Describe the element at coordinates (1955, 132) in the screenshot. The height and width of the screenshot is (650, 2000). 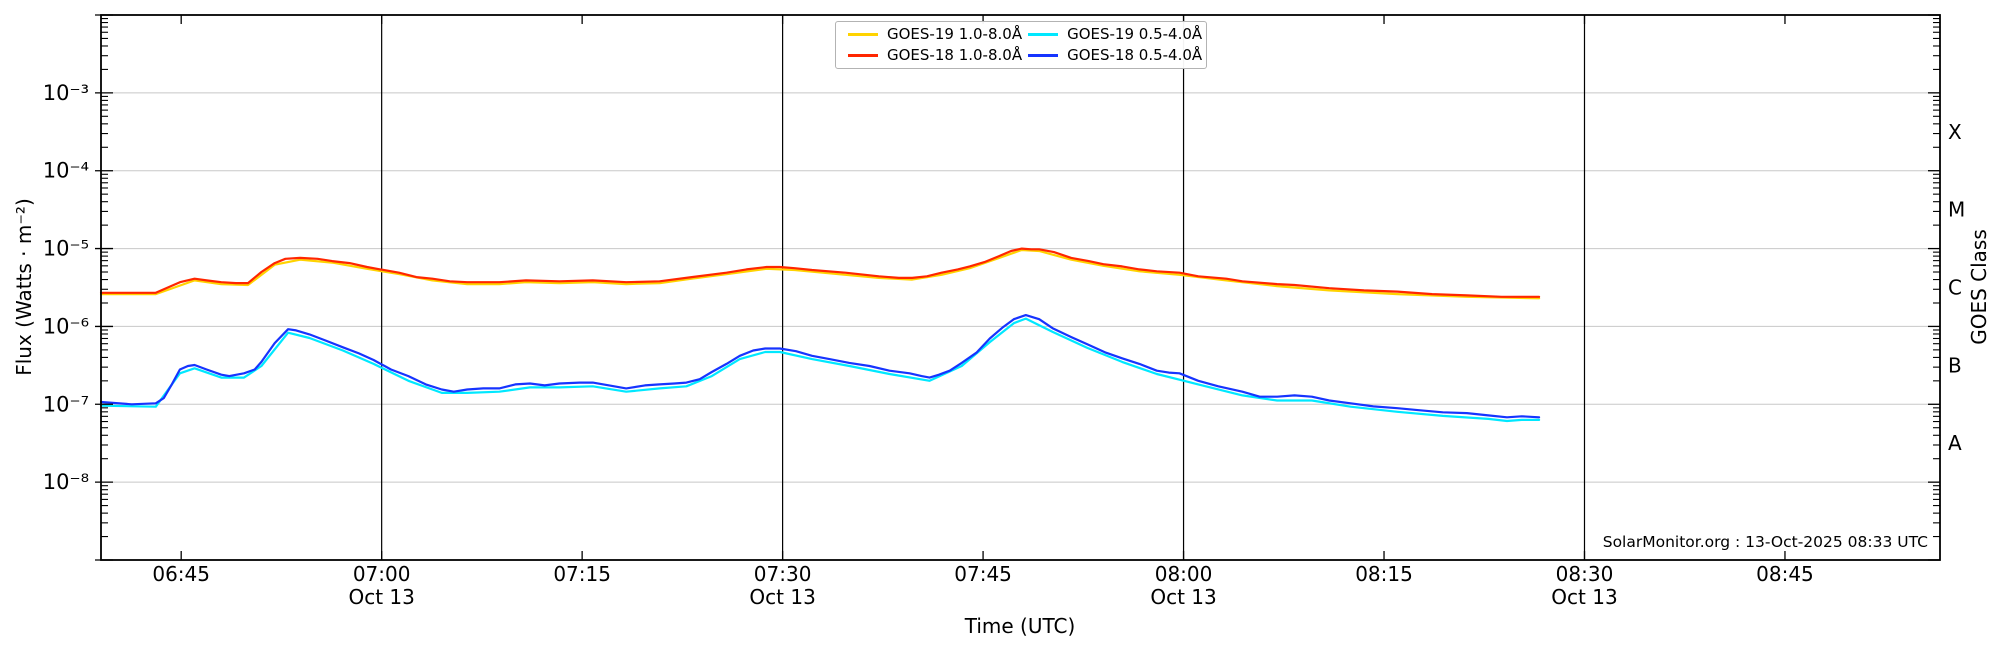
I see `goes-class-label-x: X` at that location.